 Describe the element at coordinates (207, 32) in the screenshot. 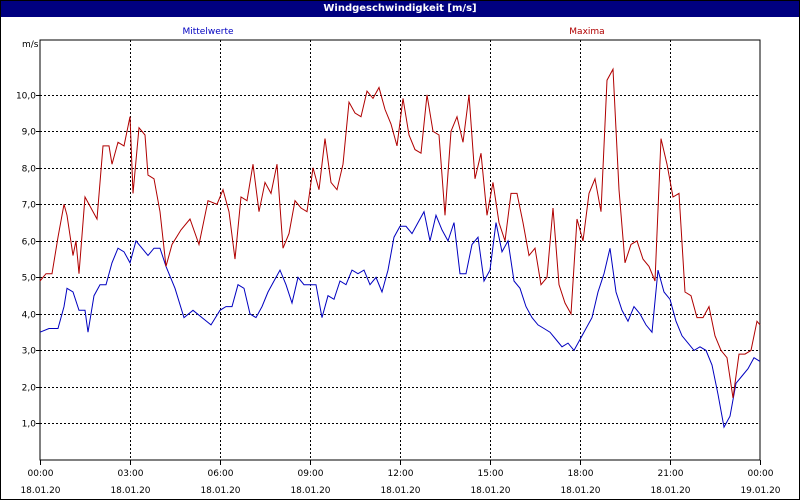

I see `legend-mittelwerte: Mittelwerte` at that location.